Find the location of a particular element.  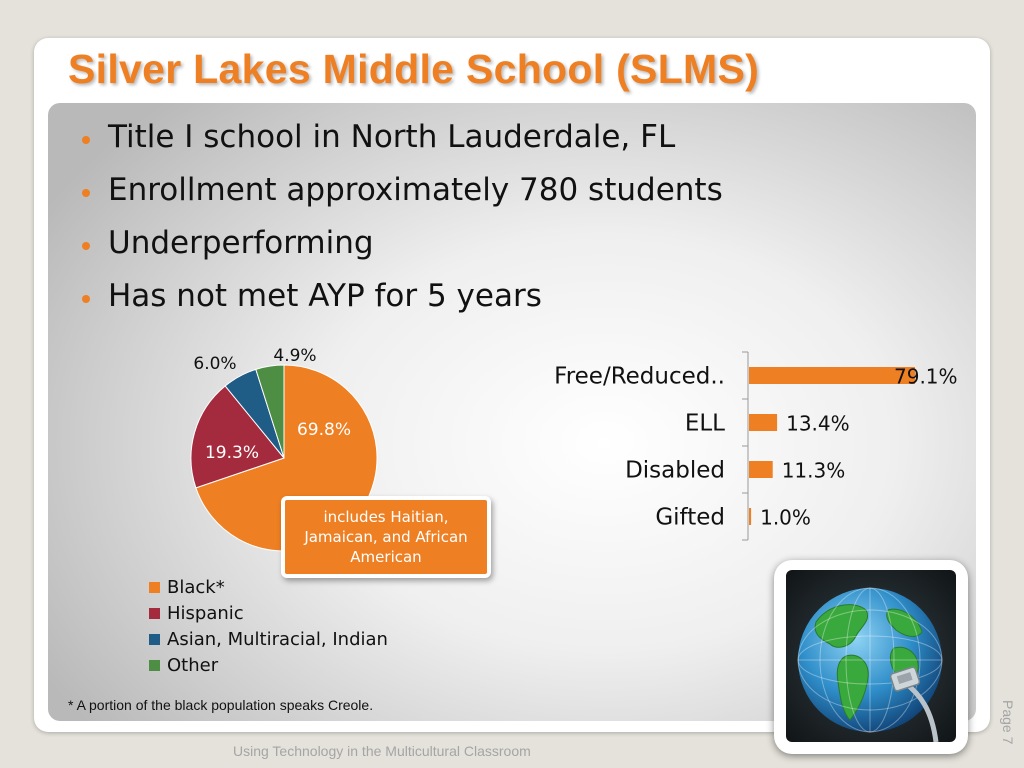

bar-data-label: 11.3% is located at coordinates (814, 471).